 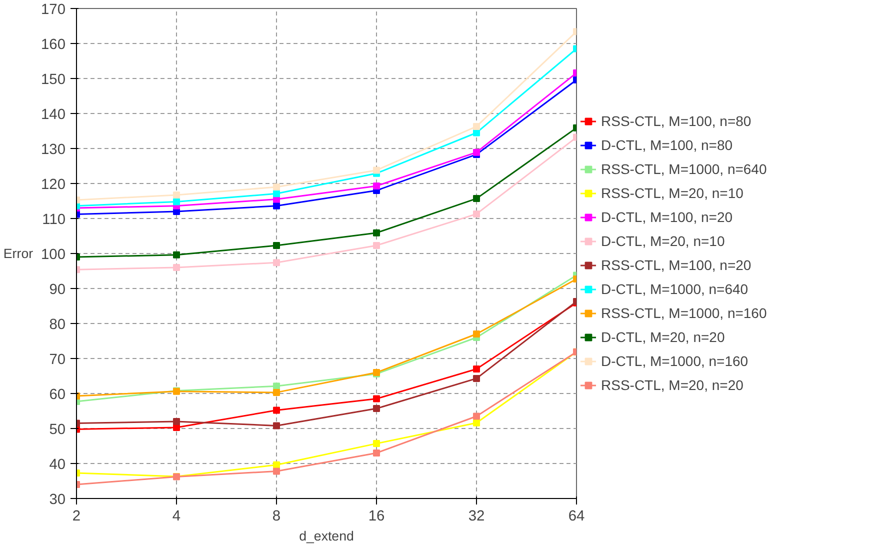 I want to click on y-tick-label: 70, so click(x=57, y=360).